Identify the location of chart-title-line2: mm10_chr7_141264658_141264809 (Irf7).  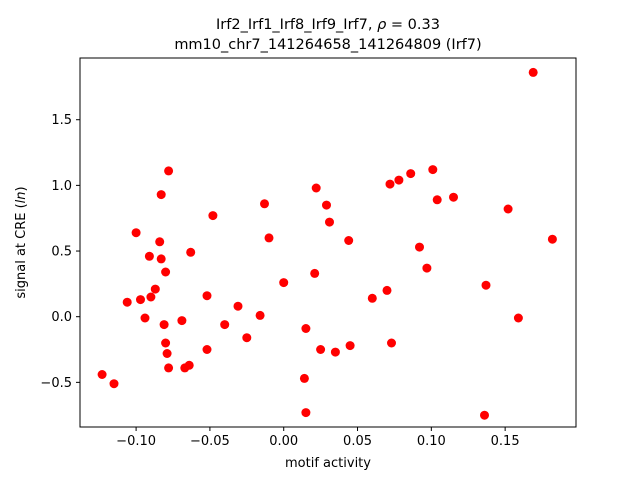
(327, 45).